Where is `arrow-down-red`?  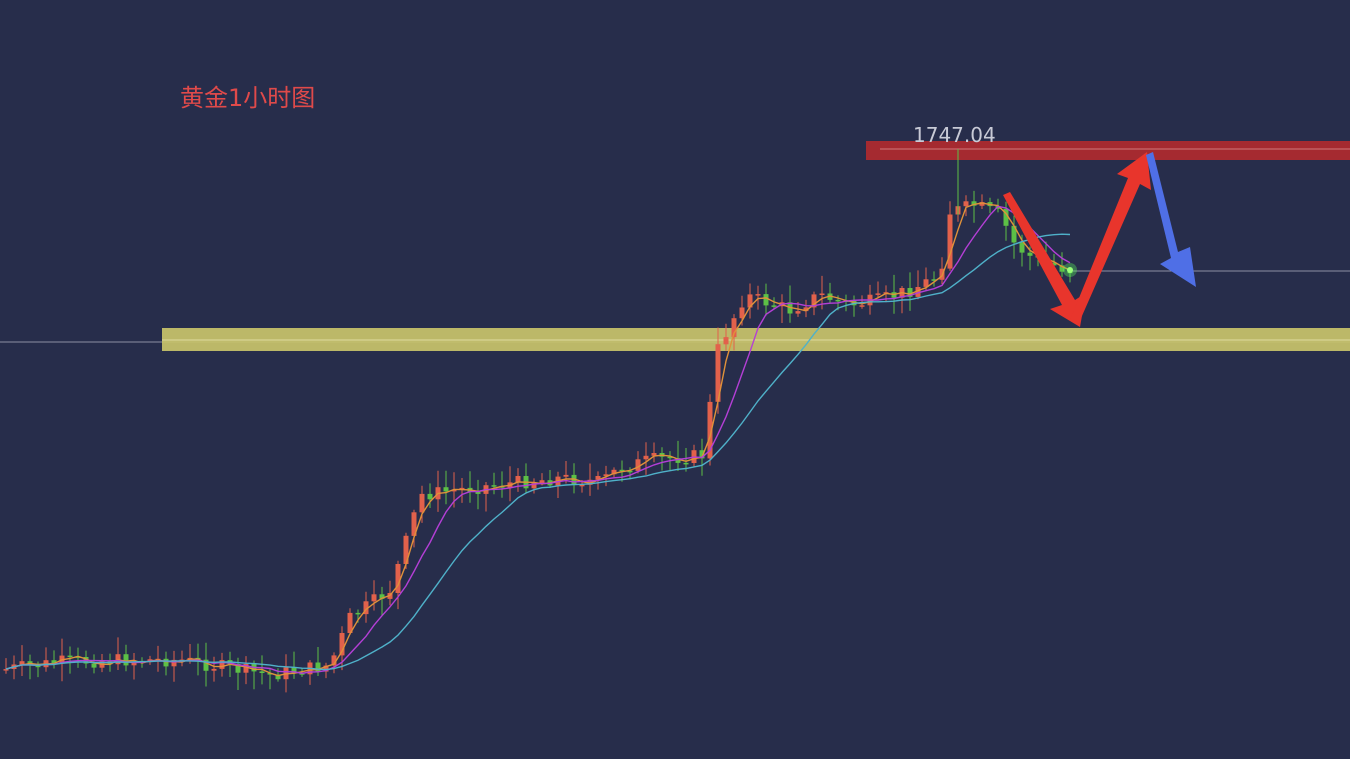
arrow-down-red is located at coordinates (1044, 259).